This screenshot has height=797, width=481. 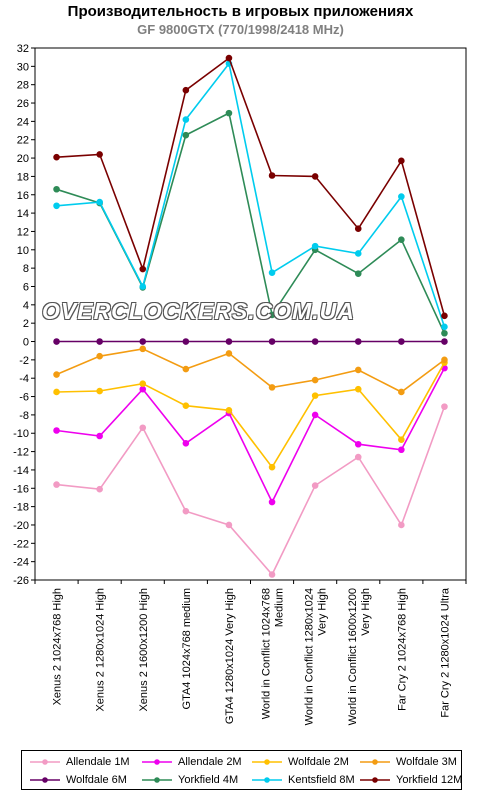 I want to click on x-tick-label: Very High, so click(x=366, y=612).